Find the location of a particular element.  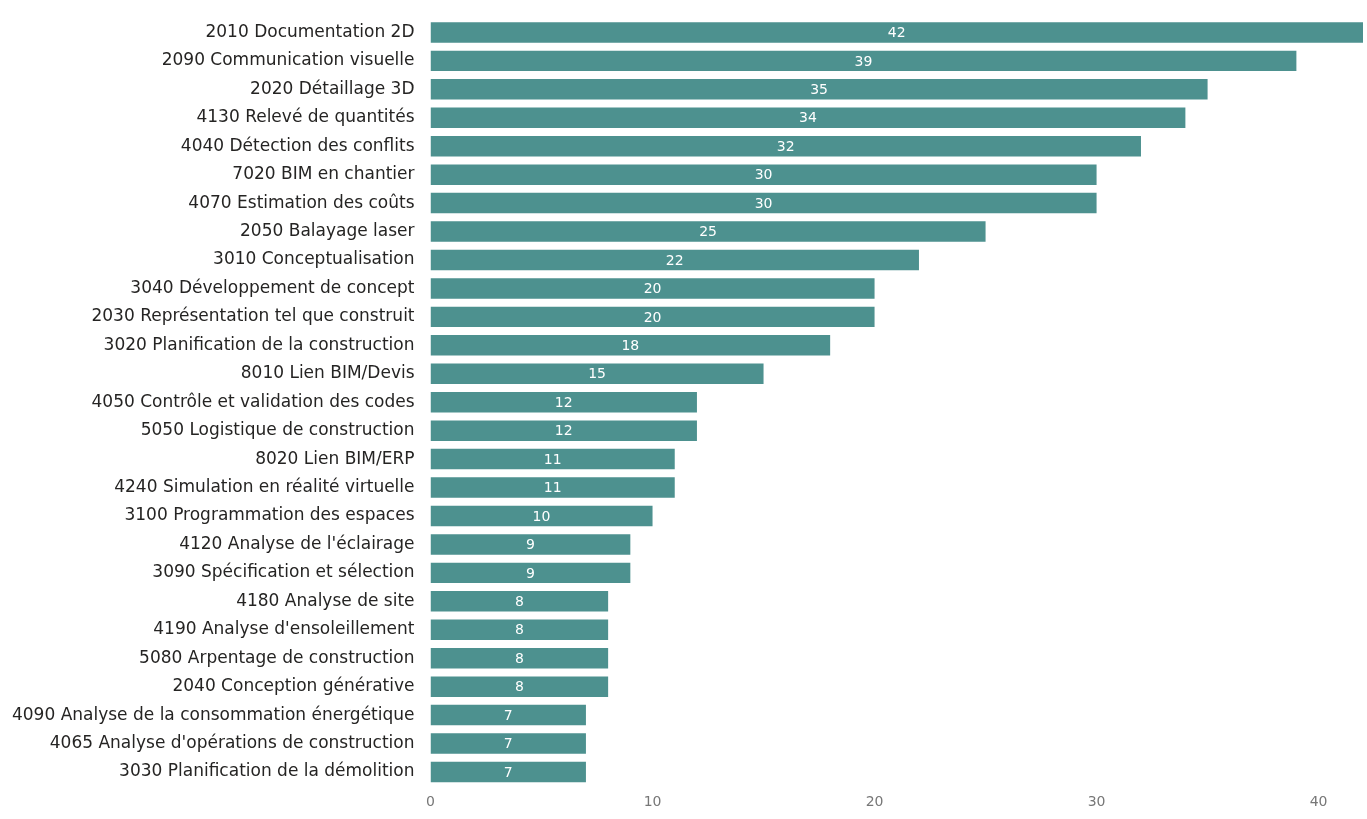

x-tick-label: 40 is located at coordinates (1318, 801).